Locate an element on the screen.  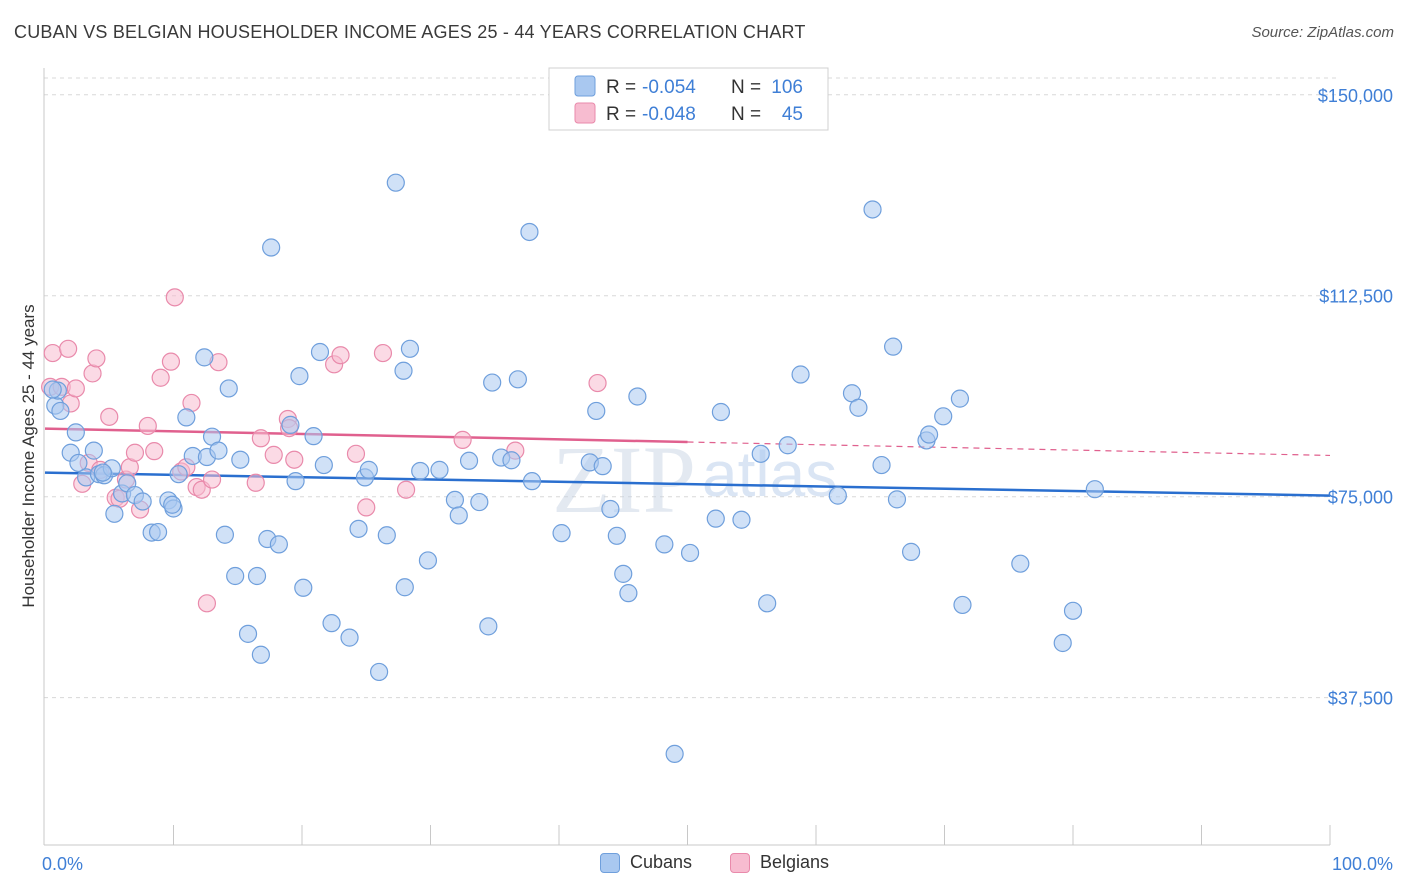
y-axis-label: Householder Income Ages 25 - 44 years is located at coordinates (28, 455).